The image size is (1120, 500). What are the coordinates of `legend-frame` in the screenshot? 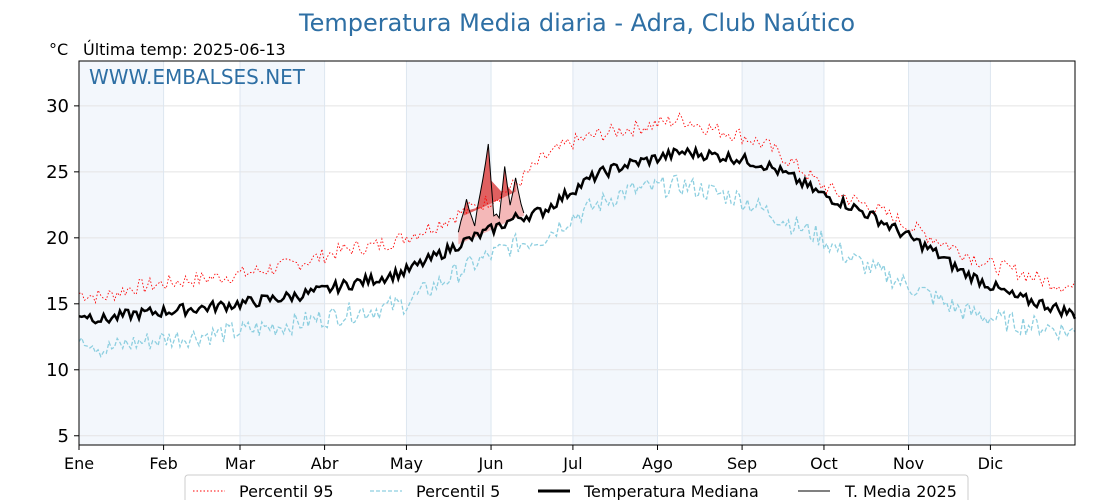 It's located at (576, 487).